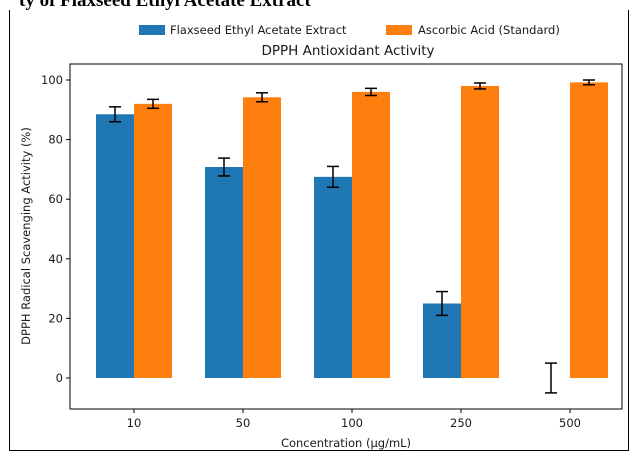 The height and width of the screenshot is (453, 631). Describe the element at coordinates (315, 5) in the screenshot. I see `document-header: ty of Flaxseed Ethyl Acetate Extract` at that location.